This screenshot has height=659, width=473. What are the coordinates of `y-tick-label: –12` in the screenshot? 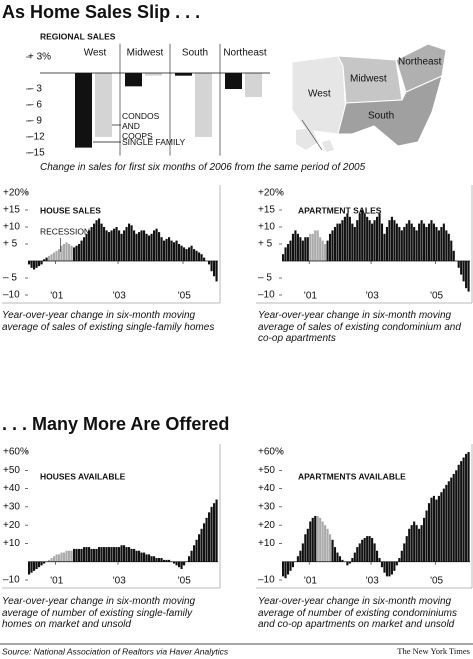 It's located at (36, 137).